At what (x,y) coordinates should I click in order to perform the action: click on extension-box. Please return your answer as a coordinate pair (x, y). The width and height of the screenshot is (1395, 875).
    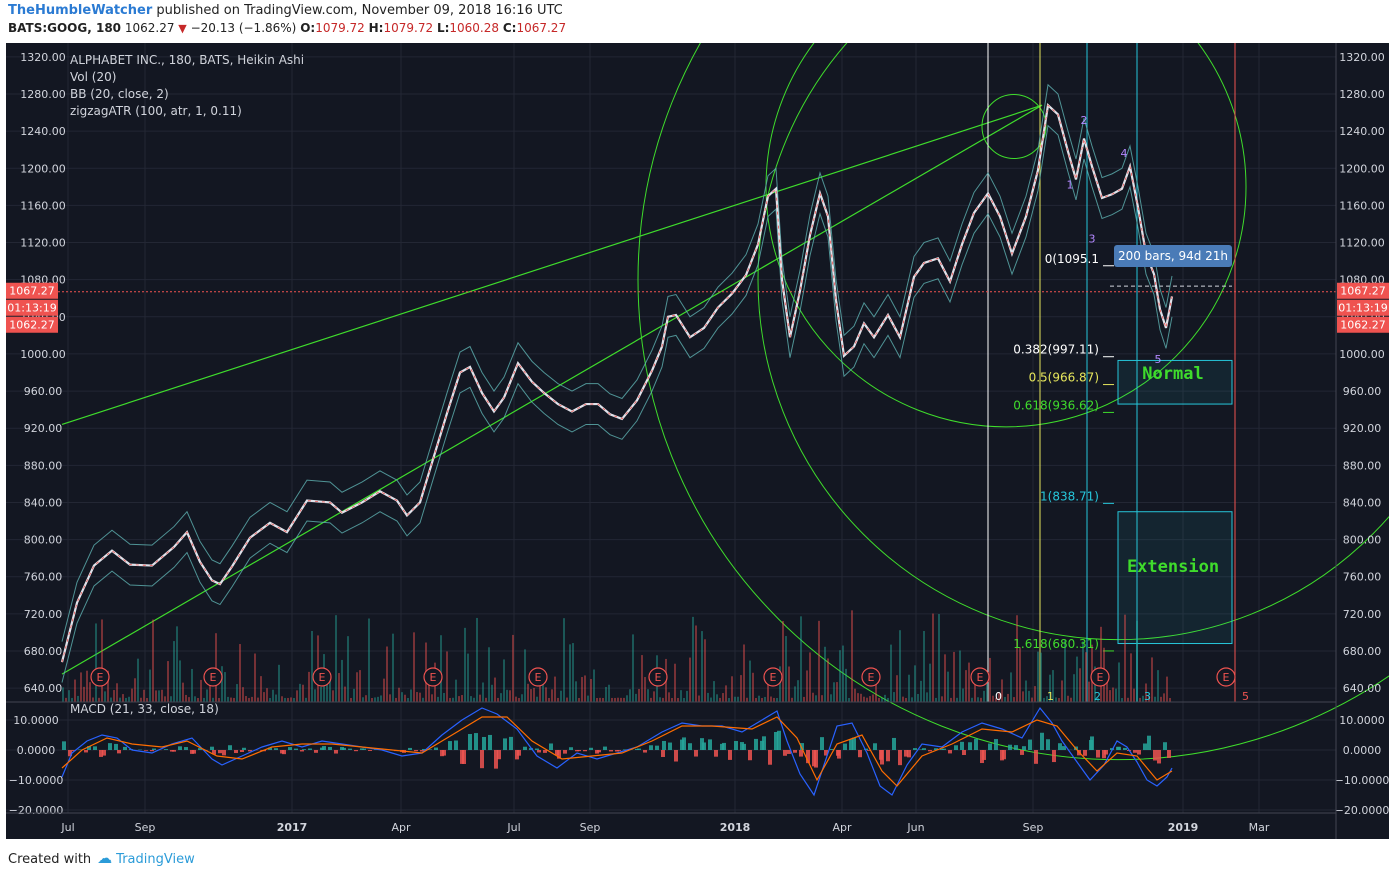
    Looking at the image, I should click on (1175, 578).